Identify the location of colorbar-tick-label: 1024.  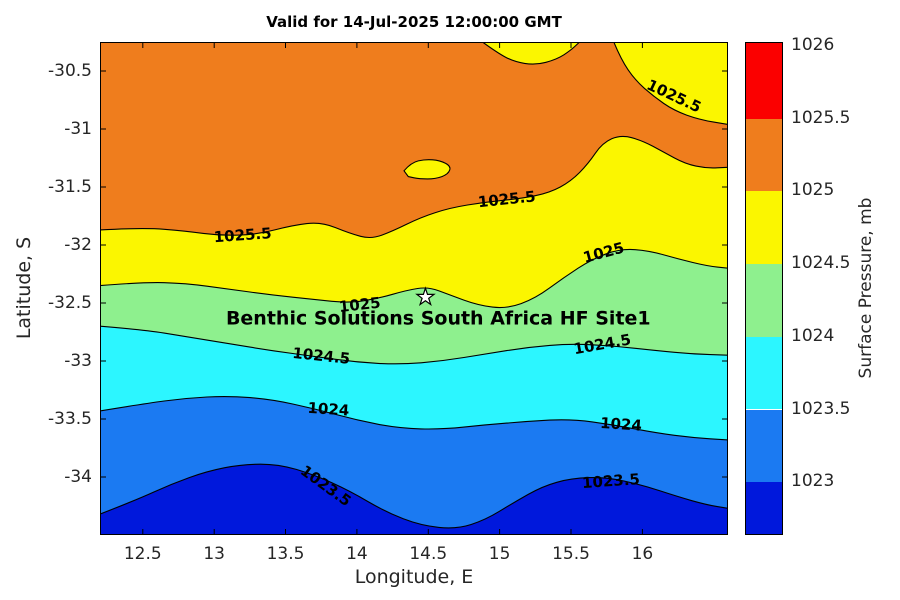
(813, 335).